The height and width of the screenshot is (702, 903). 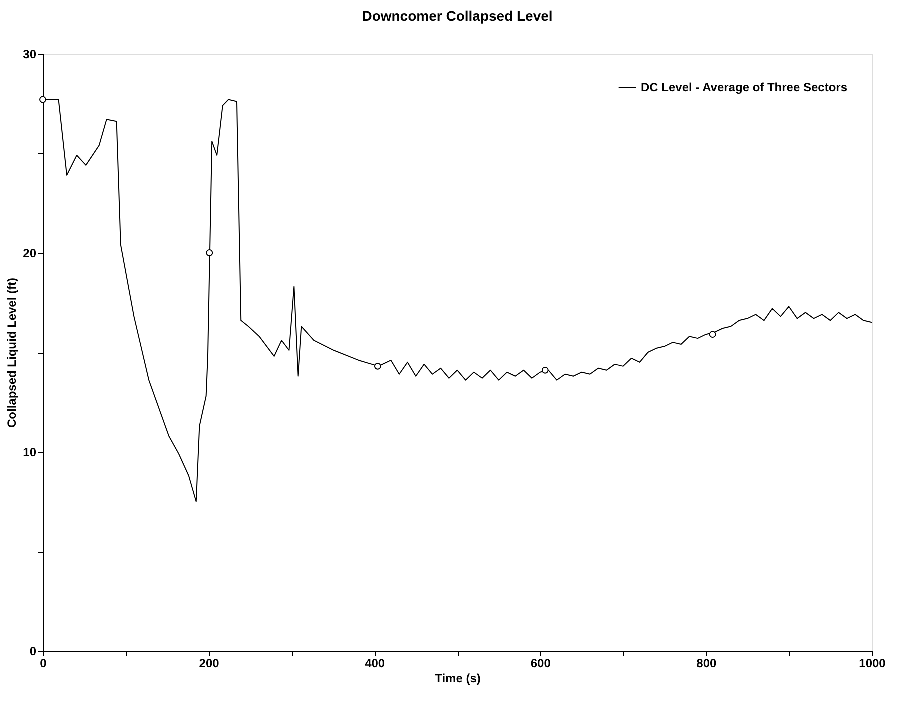 I want to click on x-tick-label: 200, so click(x=209, y=663).